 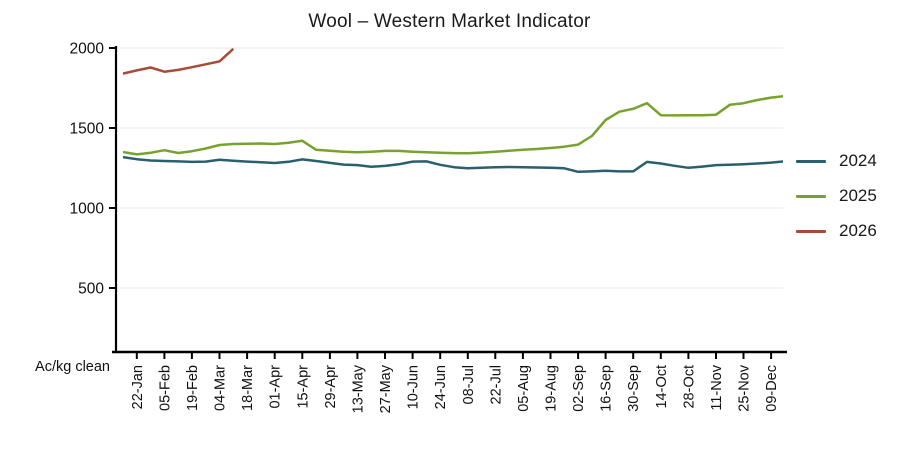 What do you see at coordinates (469, 385) in the screenshot?
I see `x-tick-label-08-Jul: 08-Jul` at bounding box center [469, 385].